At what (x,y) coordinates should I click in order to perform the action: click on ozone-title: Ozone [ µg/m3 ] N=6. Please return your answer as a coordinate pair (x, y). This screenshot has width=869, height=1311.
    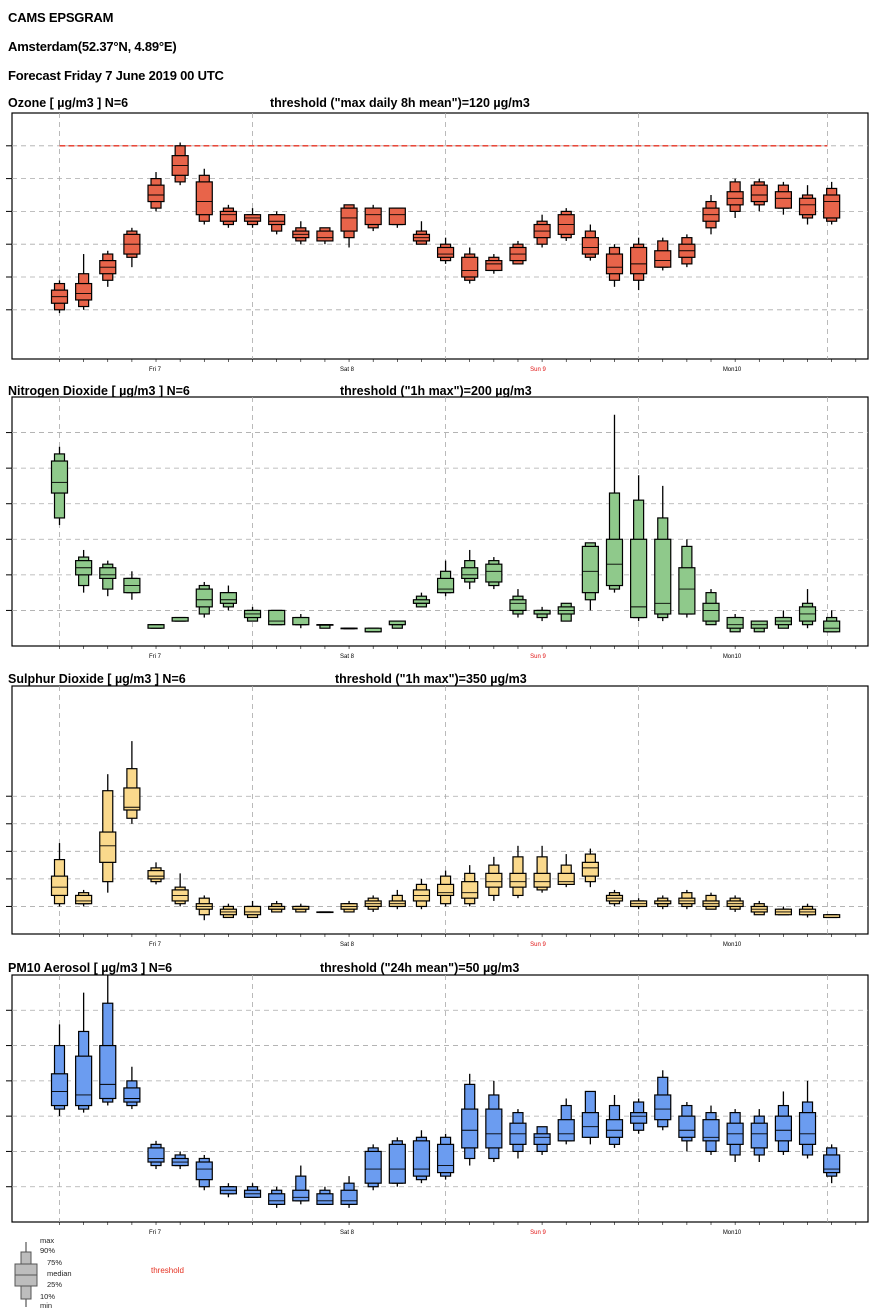
    Looking at the image, I should click on (68, 103).